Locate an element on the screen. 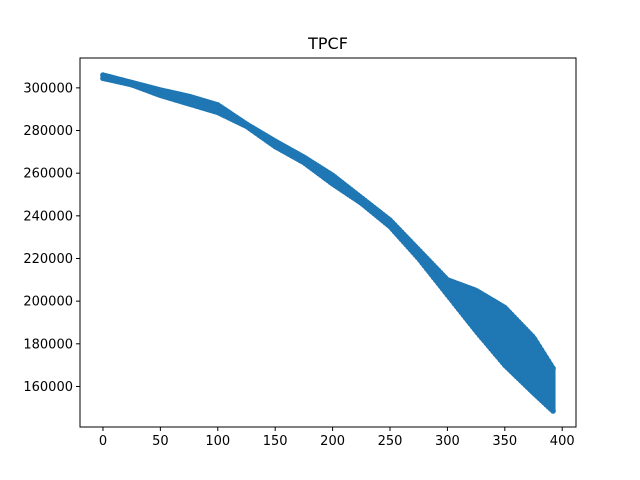 The image size is (640, 480). y-tick-label: 280000 is located at coordinates (48, 131).